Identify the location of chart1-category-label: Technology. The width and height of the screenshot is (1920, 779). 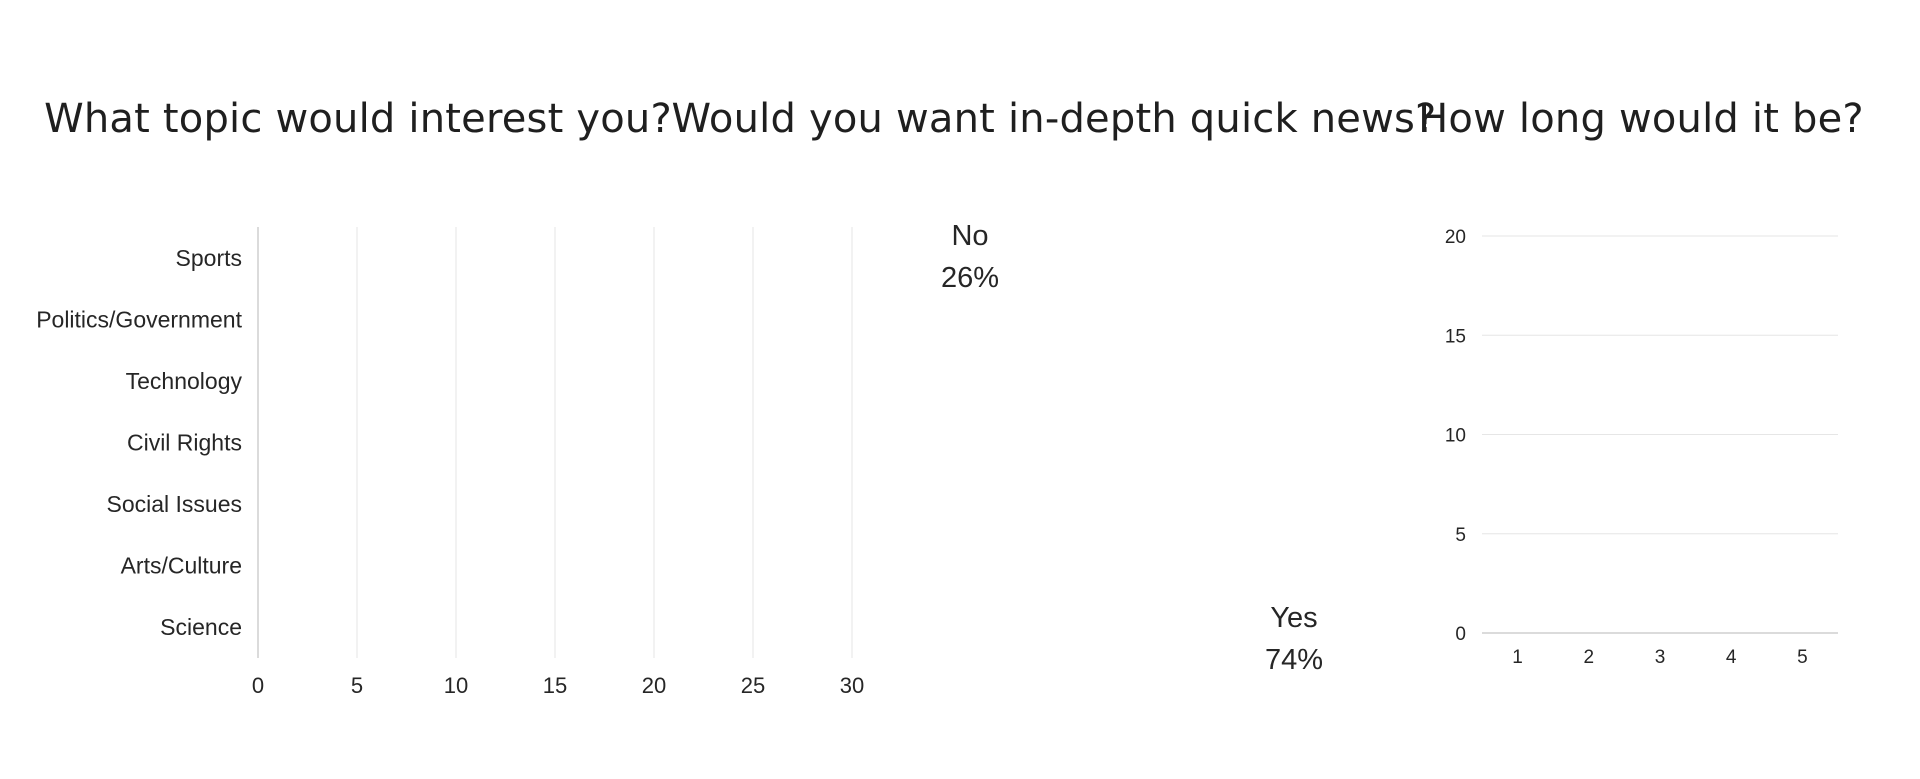
(184, 381).